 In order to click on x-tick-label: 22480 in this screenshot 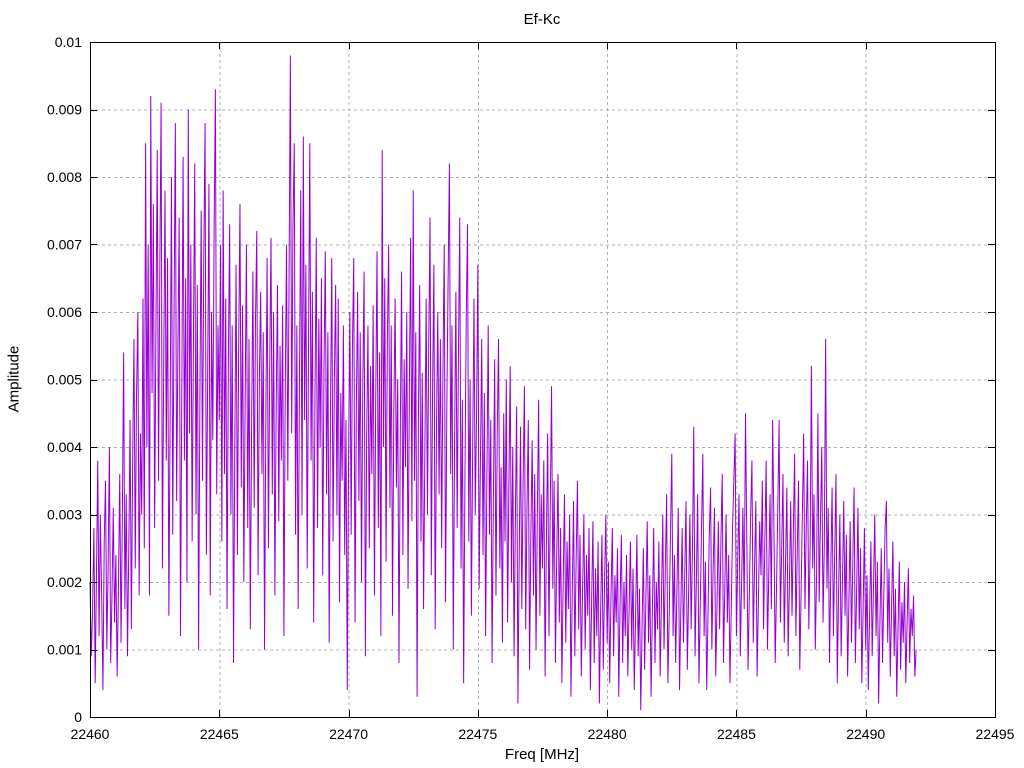, I will do `click(607, 734)`.